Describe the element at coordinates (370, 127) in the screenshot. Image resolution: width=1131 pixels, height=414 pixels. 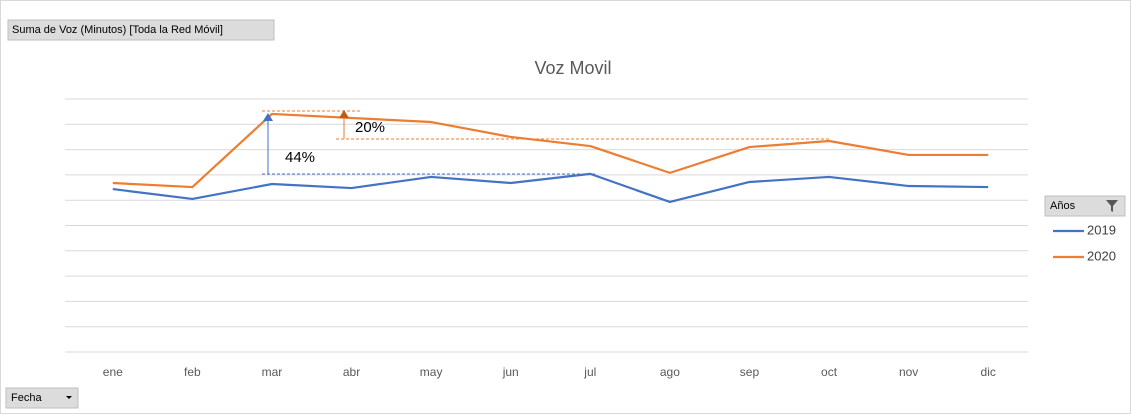
I see `annotation: 20%` at that location.